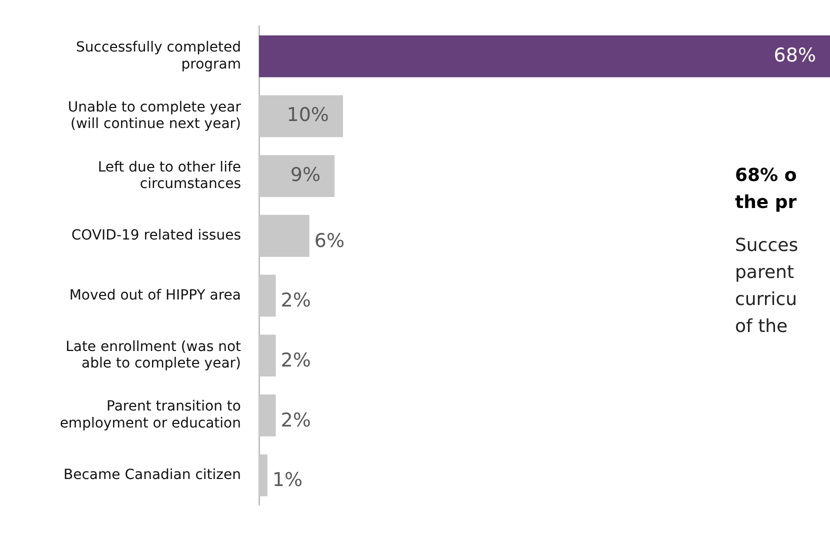  I want to click on y-tick-label: COVID-19 related issues, so click(156, 236).